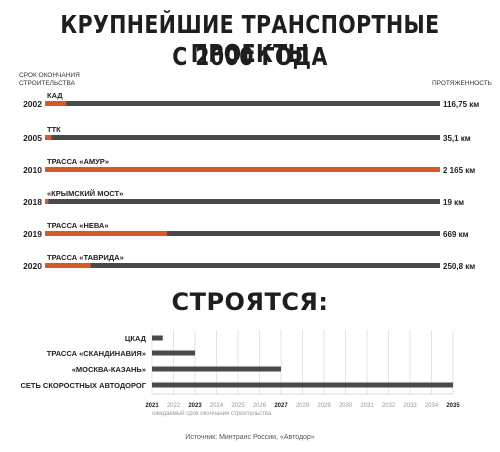 Image resolution: width=500 pixels, height=452 pixels. What do you see at coordinates (457, 138) in the screenshot?
I see `length-value-label: 35,1 км` at bounding box center [457, 138].